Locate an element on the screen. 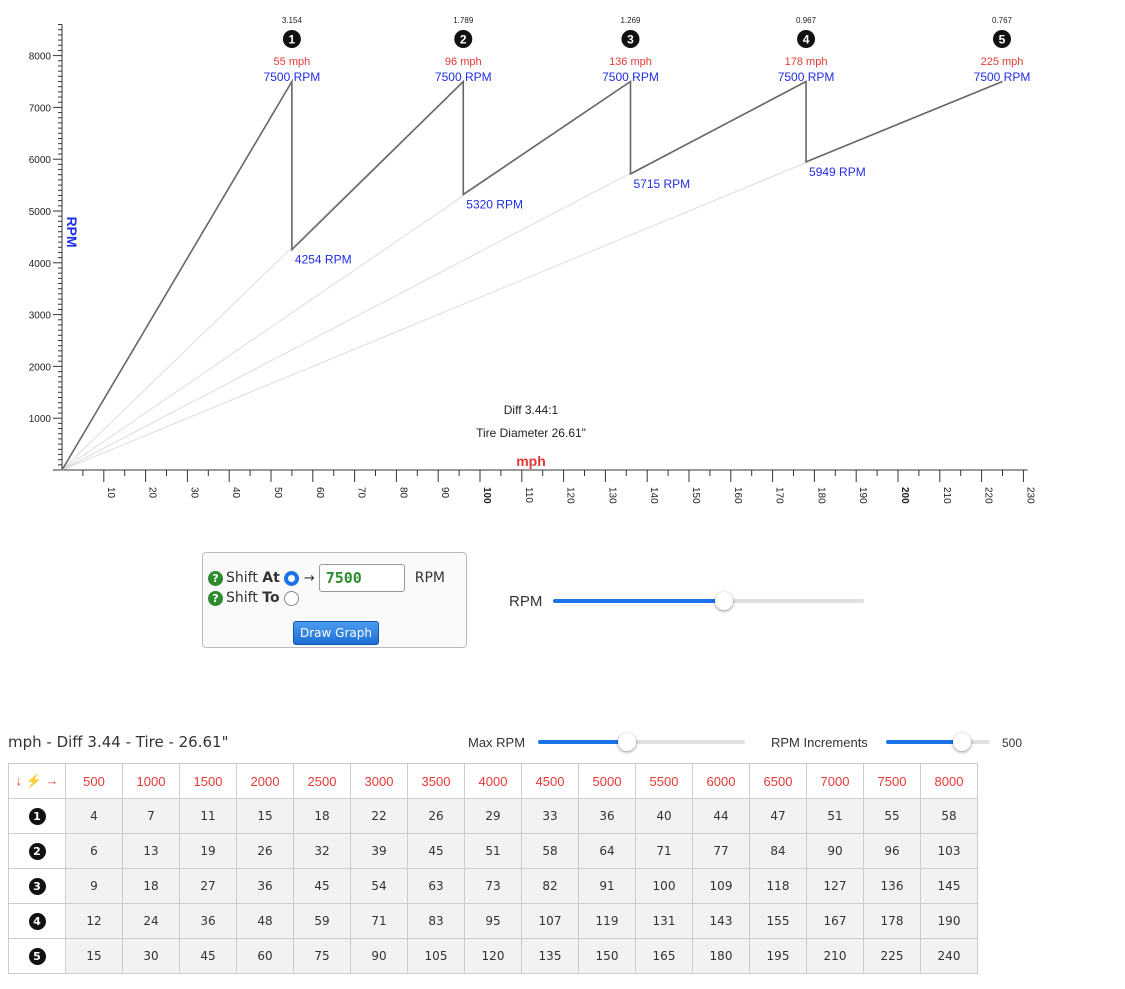 The height and width of the screenshot is (989, 1125). mph-cell: 4 is located at coordinates (94, 816).